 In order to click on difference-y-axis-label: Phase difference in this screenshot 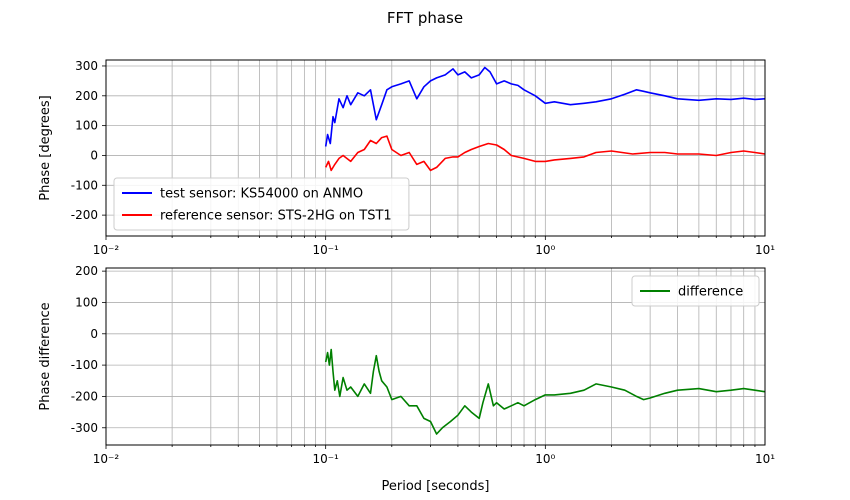, I will do `click(45, 356)`.